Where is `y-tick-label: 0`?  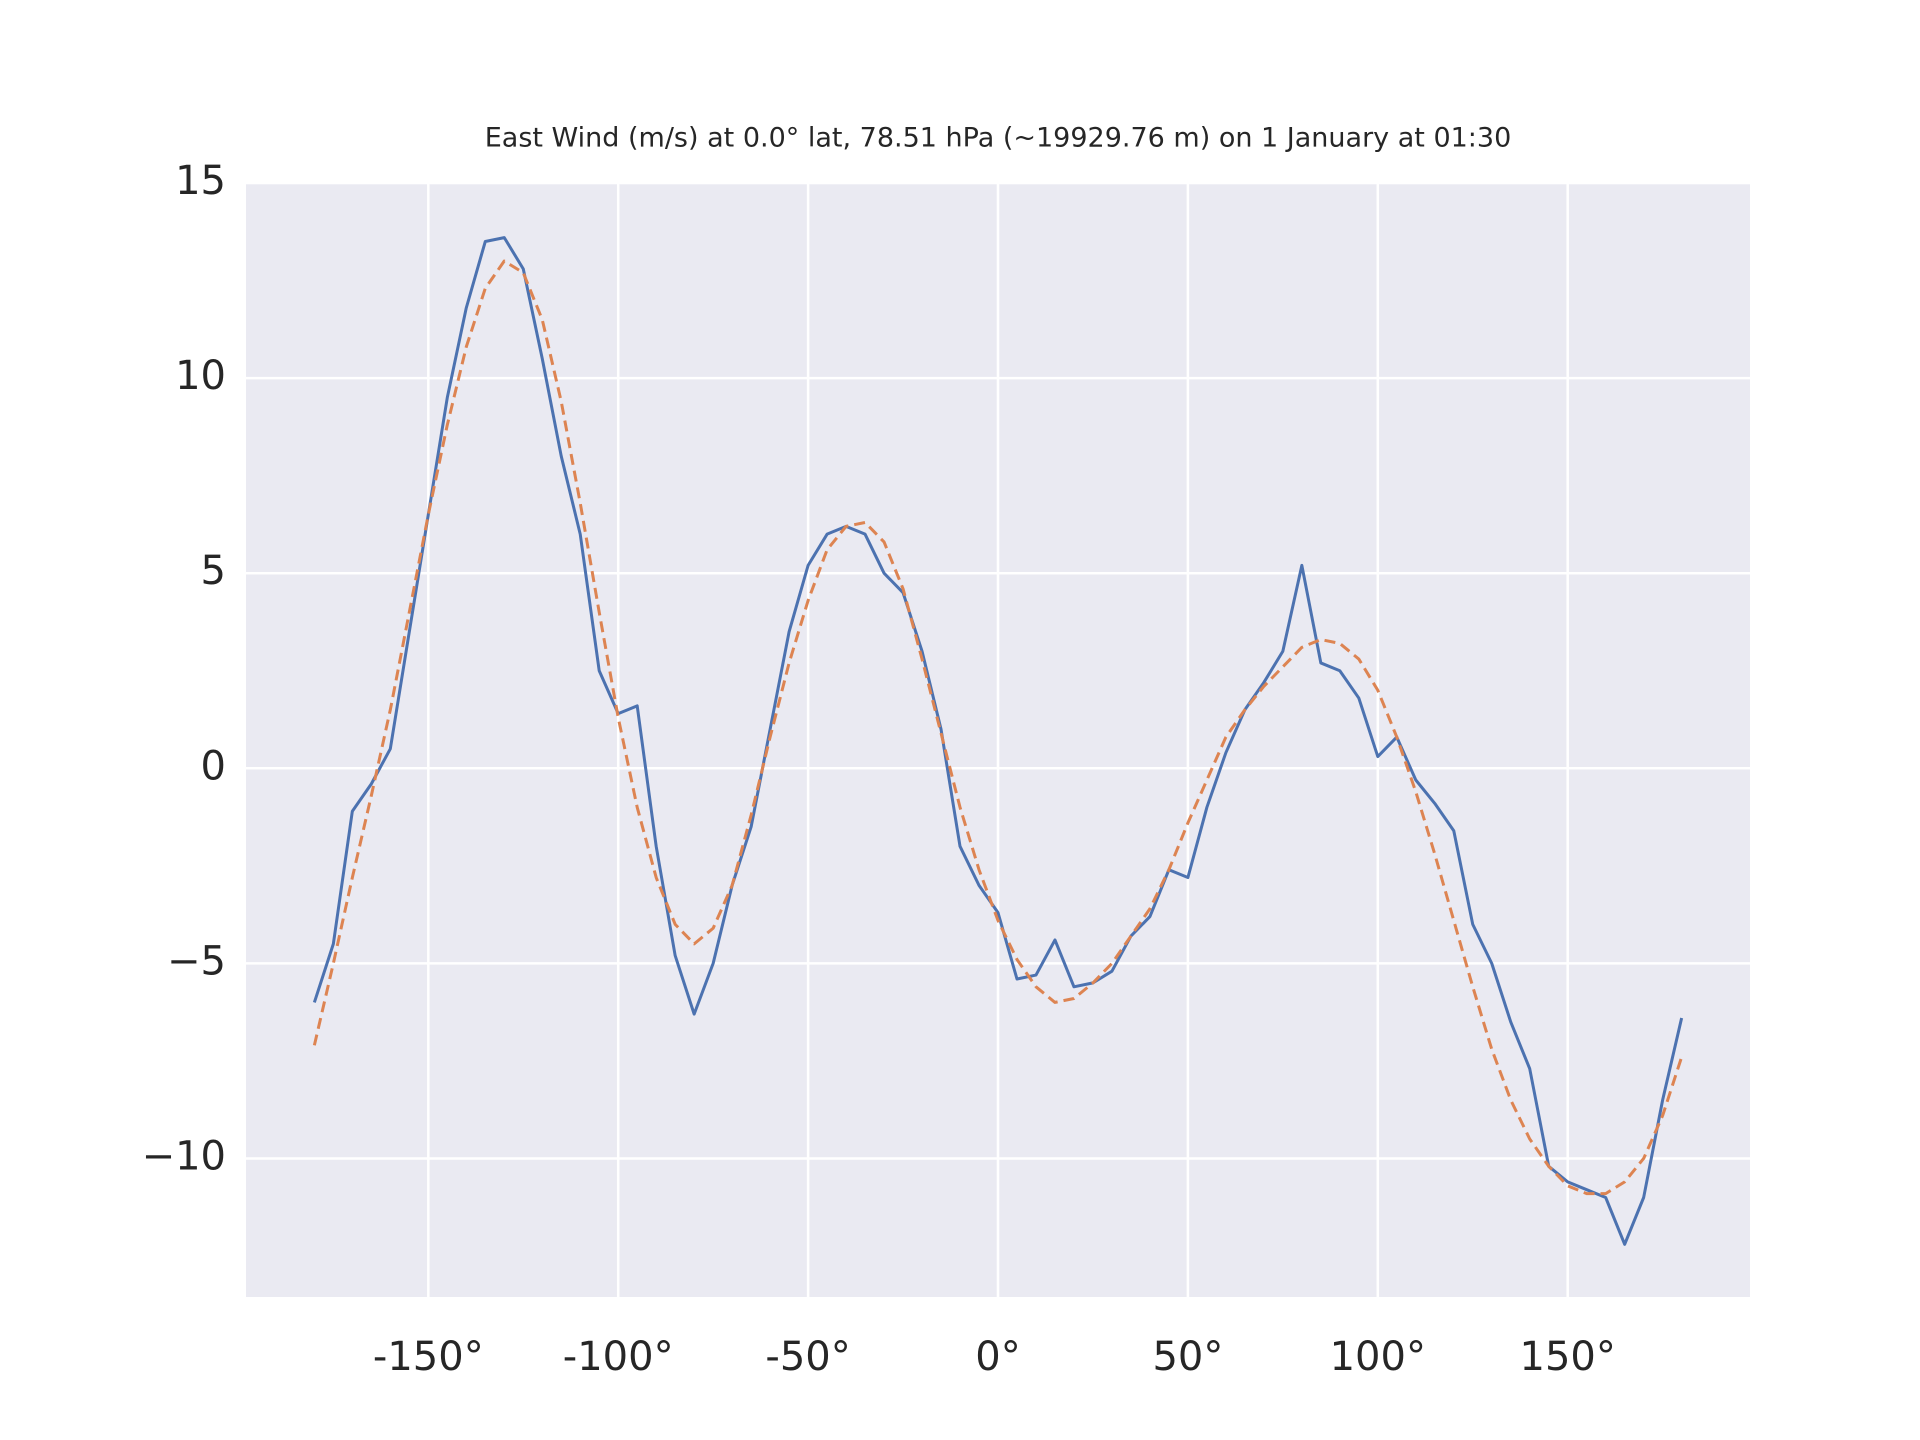 y-tick-label: 0 is located at coordinates (213, 766).